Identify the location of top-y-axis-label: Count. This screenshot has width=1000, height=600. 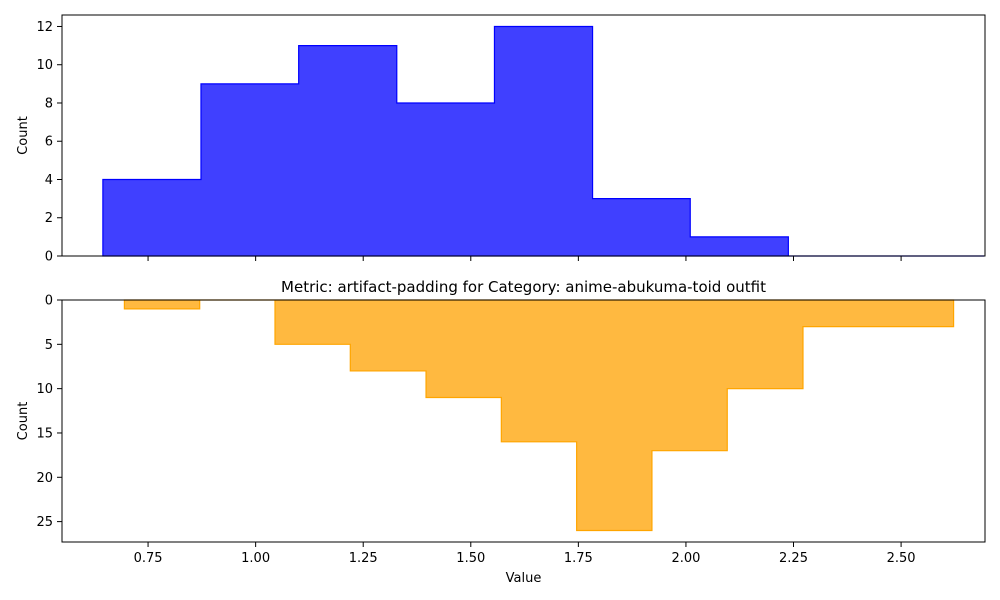
(23, 135).